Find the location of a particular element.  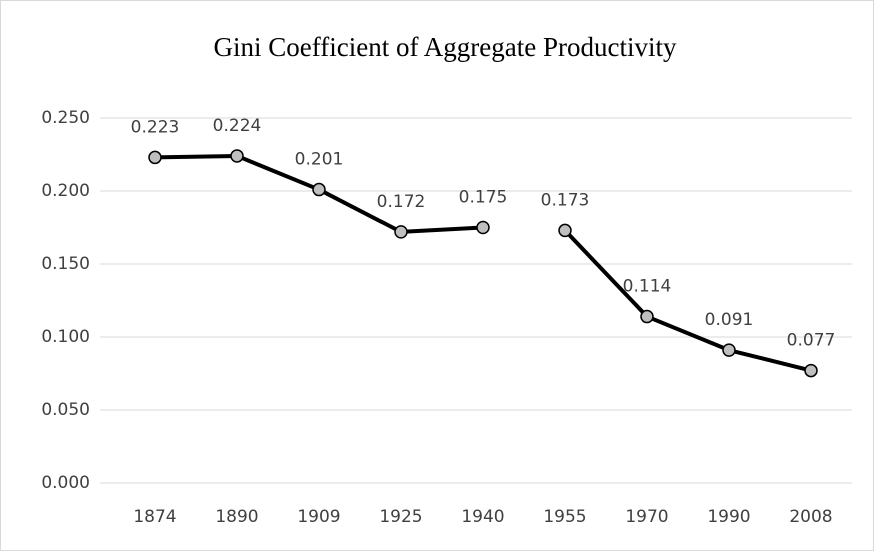

series-line is located at coordinates (687, 301).